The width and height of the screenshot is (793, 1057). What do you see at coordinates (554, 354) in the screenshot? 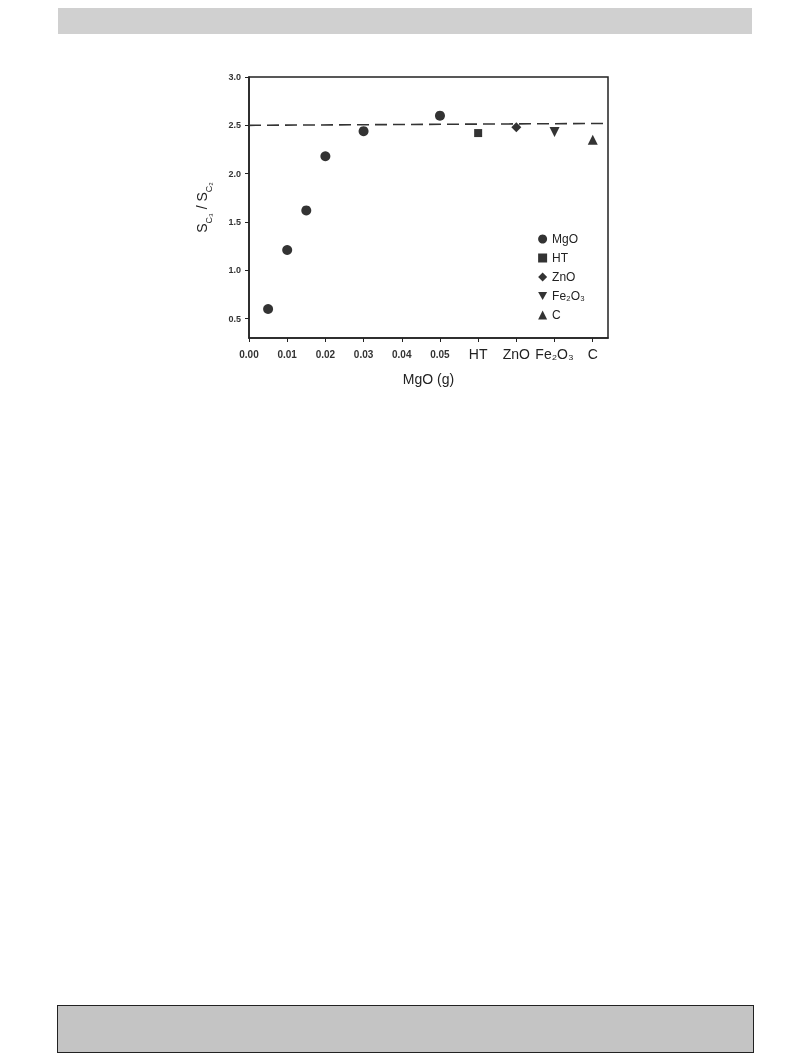
I see `x-tick-label: Fe₂O₃` at bounding box center [554, 354].